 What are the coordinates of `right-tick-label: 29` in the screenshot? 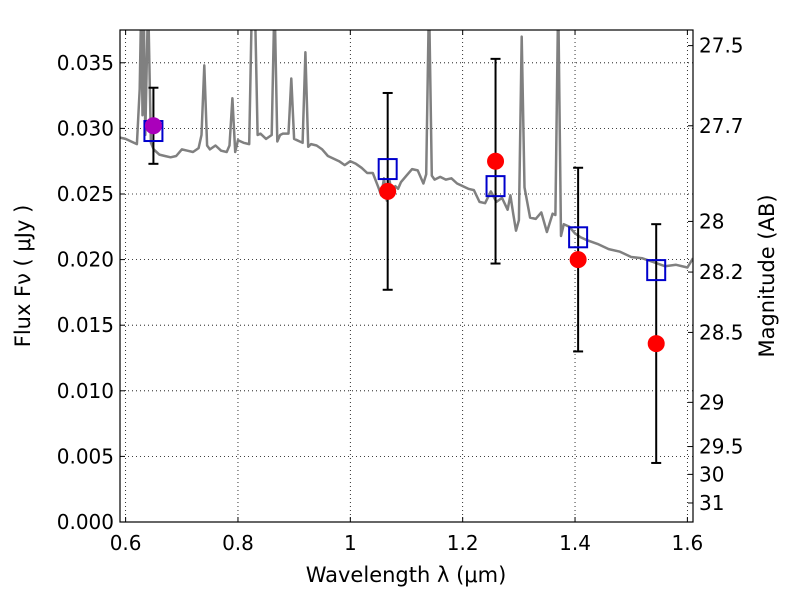 It's located at (711, 402).